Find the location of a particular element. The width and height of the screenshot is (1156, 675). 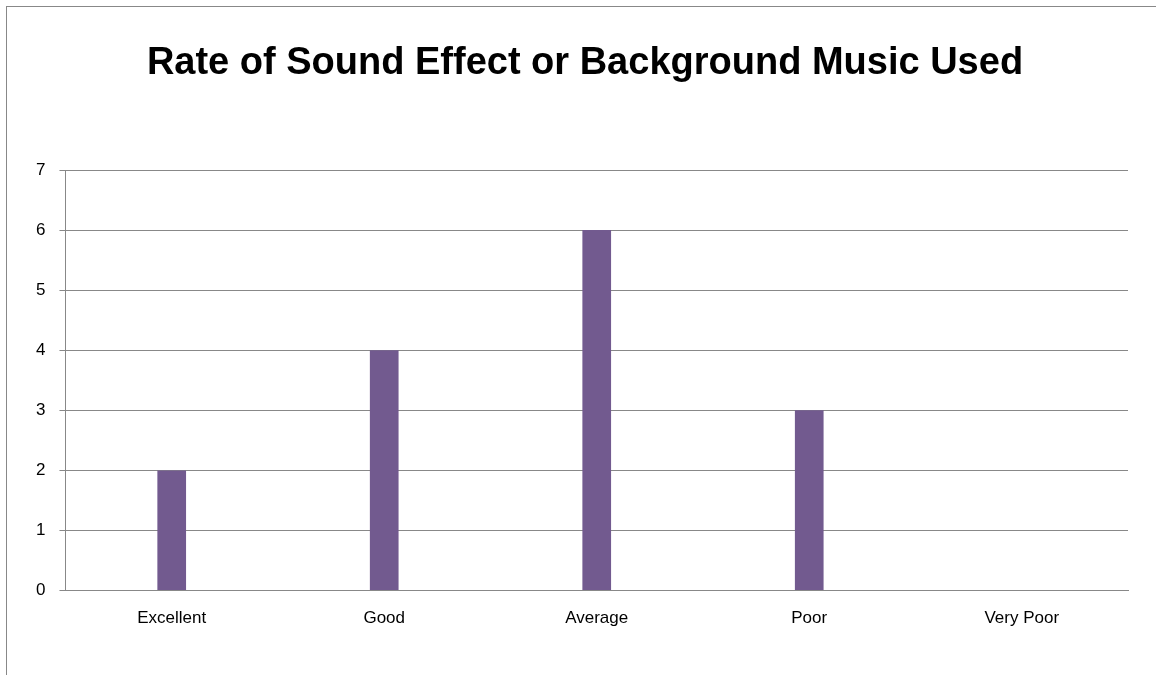

y-tick-label: 1 is located at coordinates (40, 530).